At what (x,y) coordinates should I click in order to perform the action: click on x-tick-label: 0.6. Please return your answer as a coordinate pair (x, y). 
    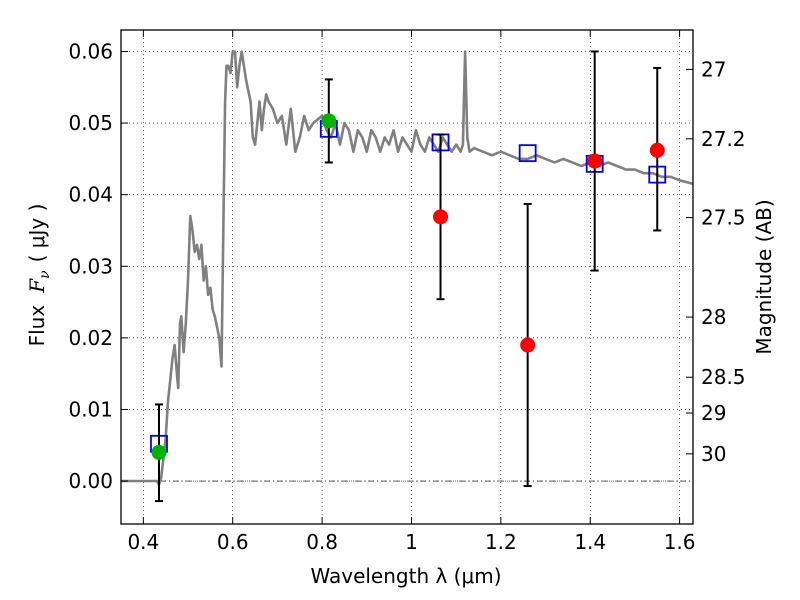
    Looking at the image, I should click on (233, 542).